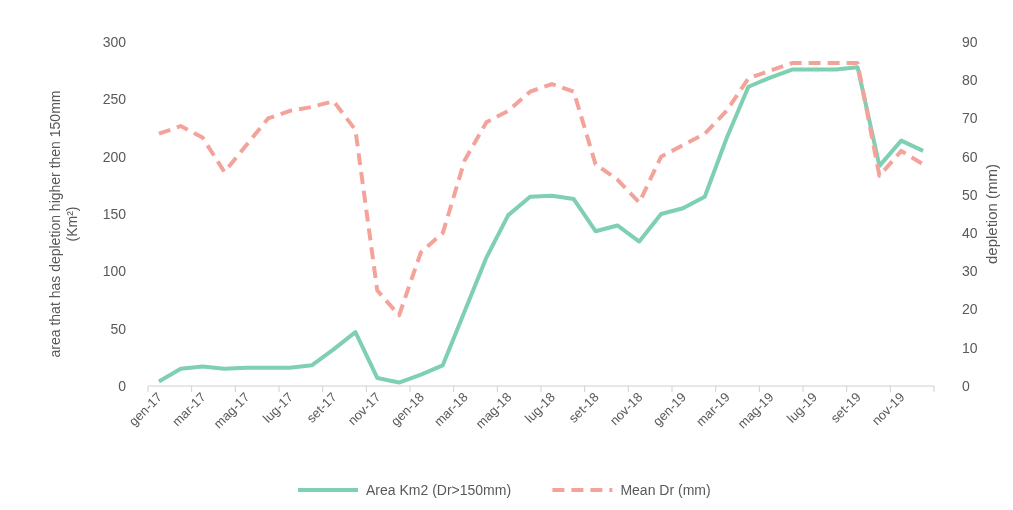 The width and height of the screenshot is (1013, 510). Describe the element at coordinates (970, 118) in the screenshot. I see `y2-tick-label: 70` at that location.